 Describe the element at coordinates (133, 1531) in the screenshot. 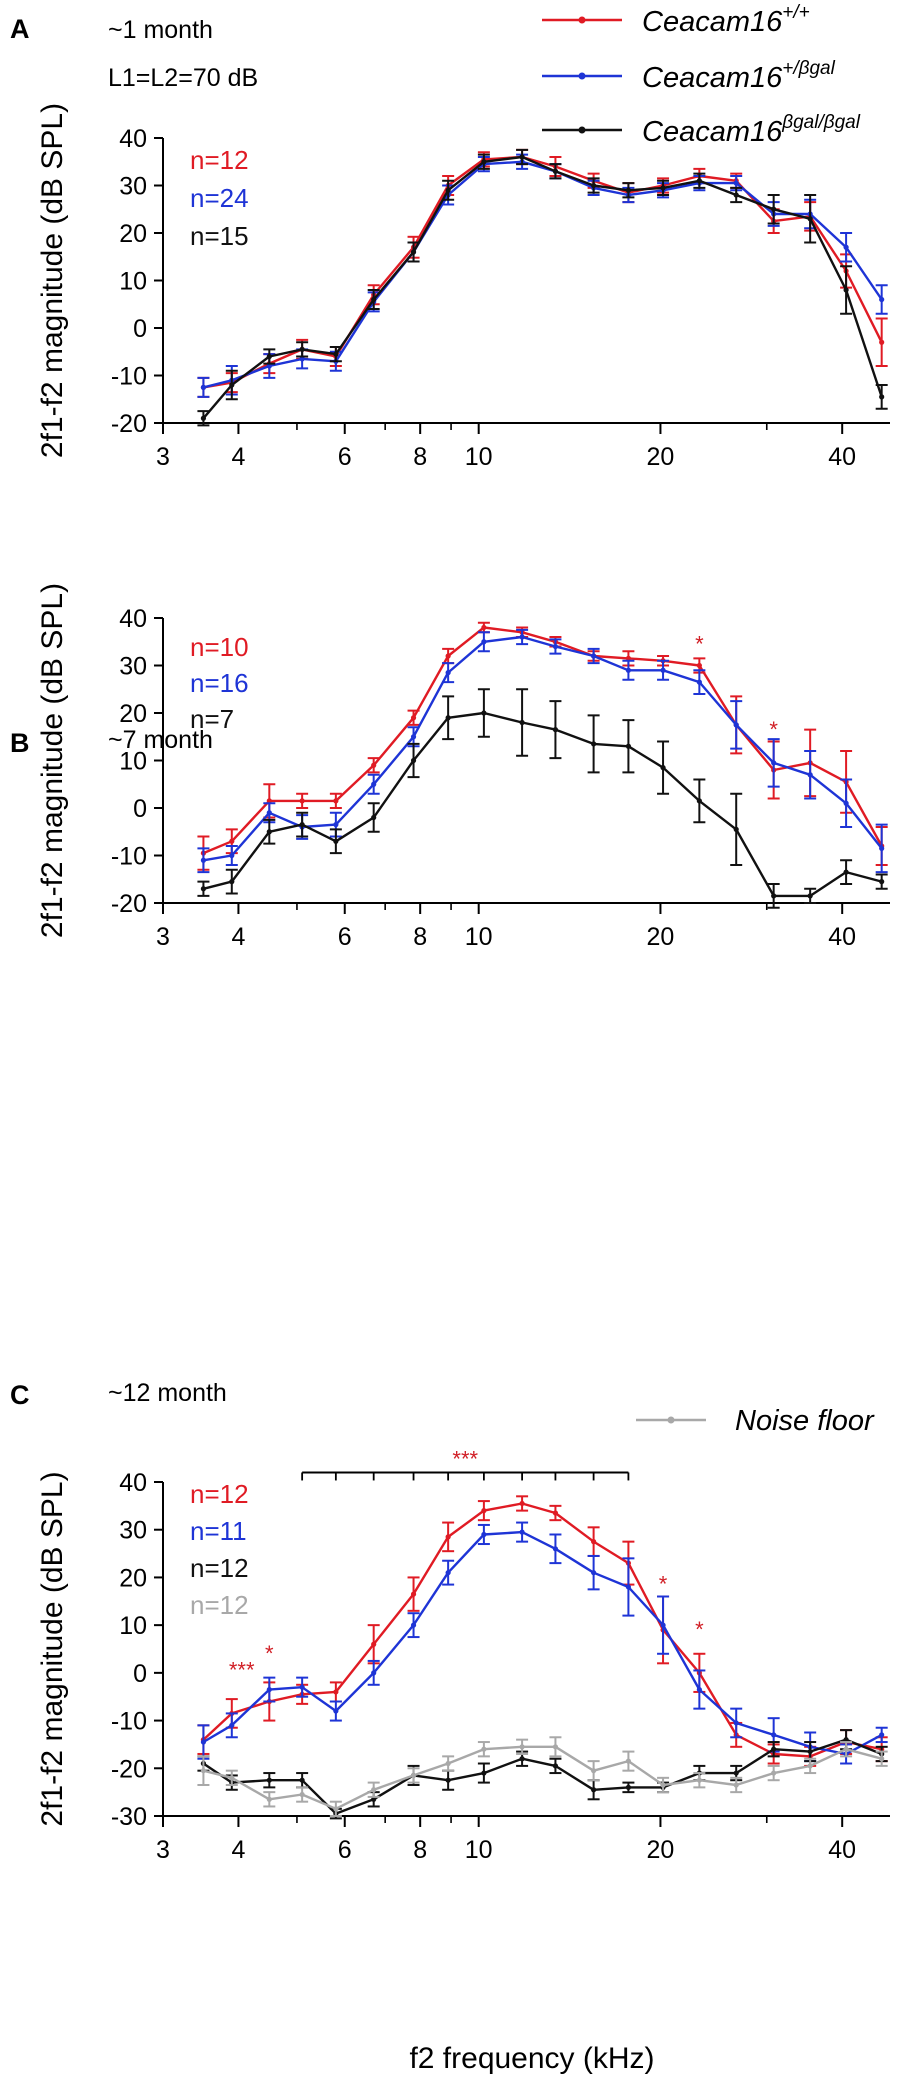

I see `panel-c-y-tick-label: 30` at that location.